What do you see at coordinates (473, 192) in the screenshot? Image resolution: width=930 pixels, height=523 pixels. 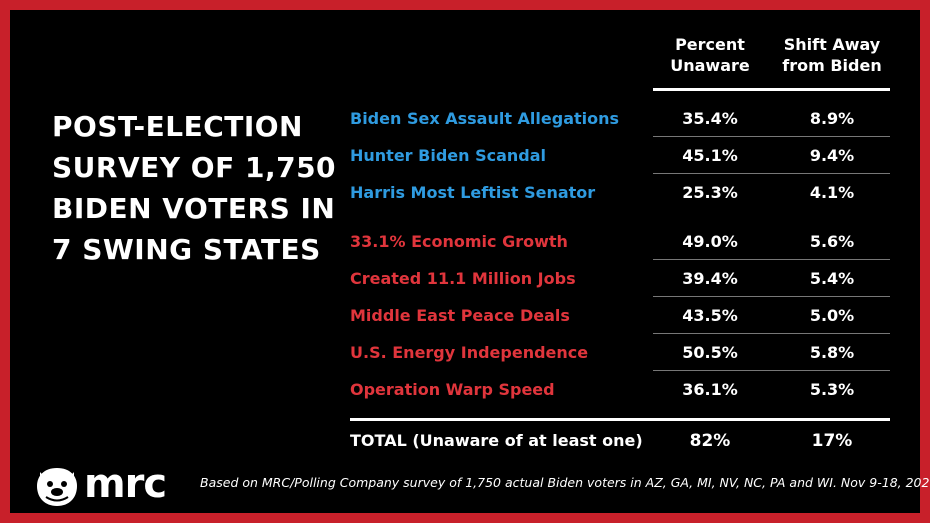 I see `row-label: Harris Most Leftist Senator` at bounding box center [473, 192].